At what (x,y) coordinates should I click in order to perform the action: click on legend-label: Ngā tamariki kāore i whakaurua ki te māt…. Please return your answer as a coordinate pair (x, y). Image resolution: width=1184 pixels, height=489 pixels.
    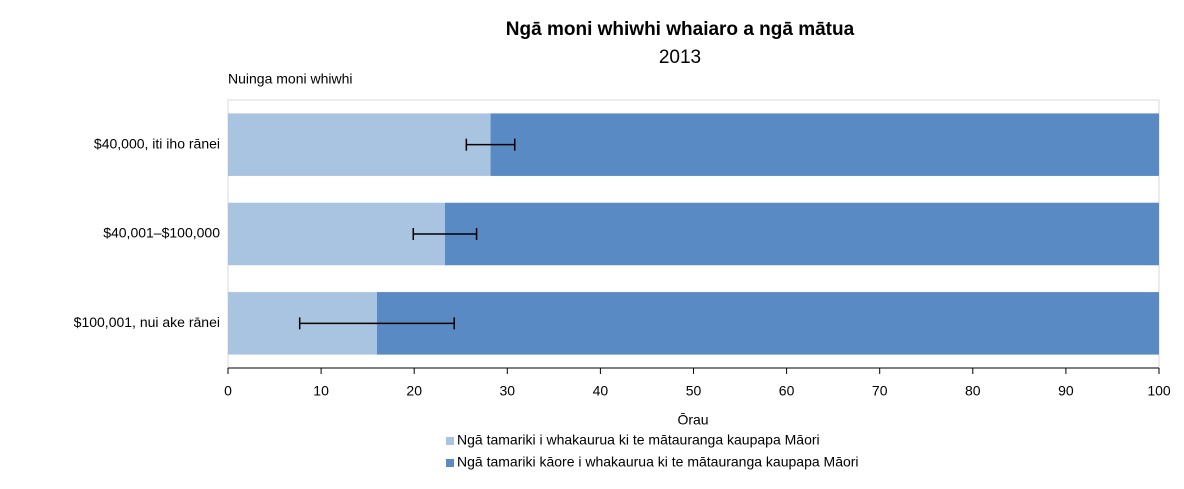
    Looking at the image, I should click on (658, 462).